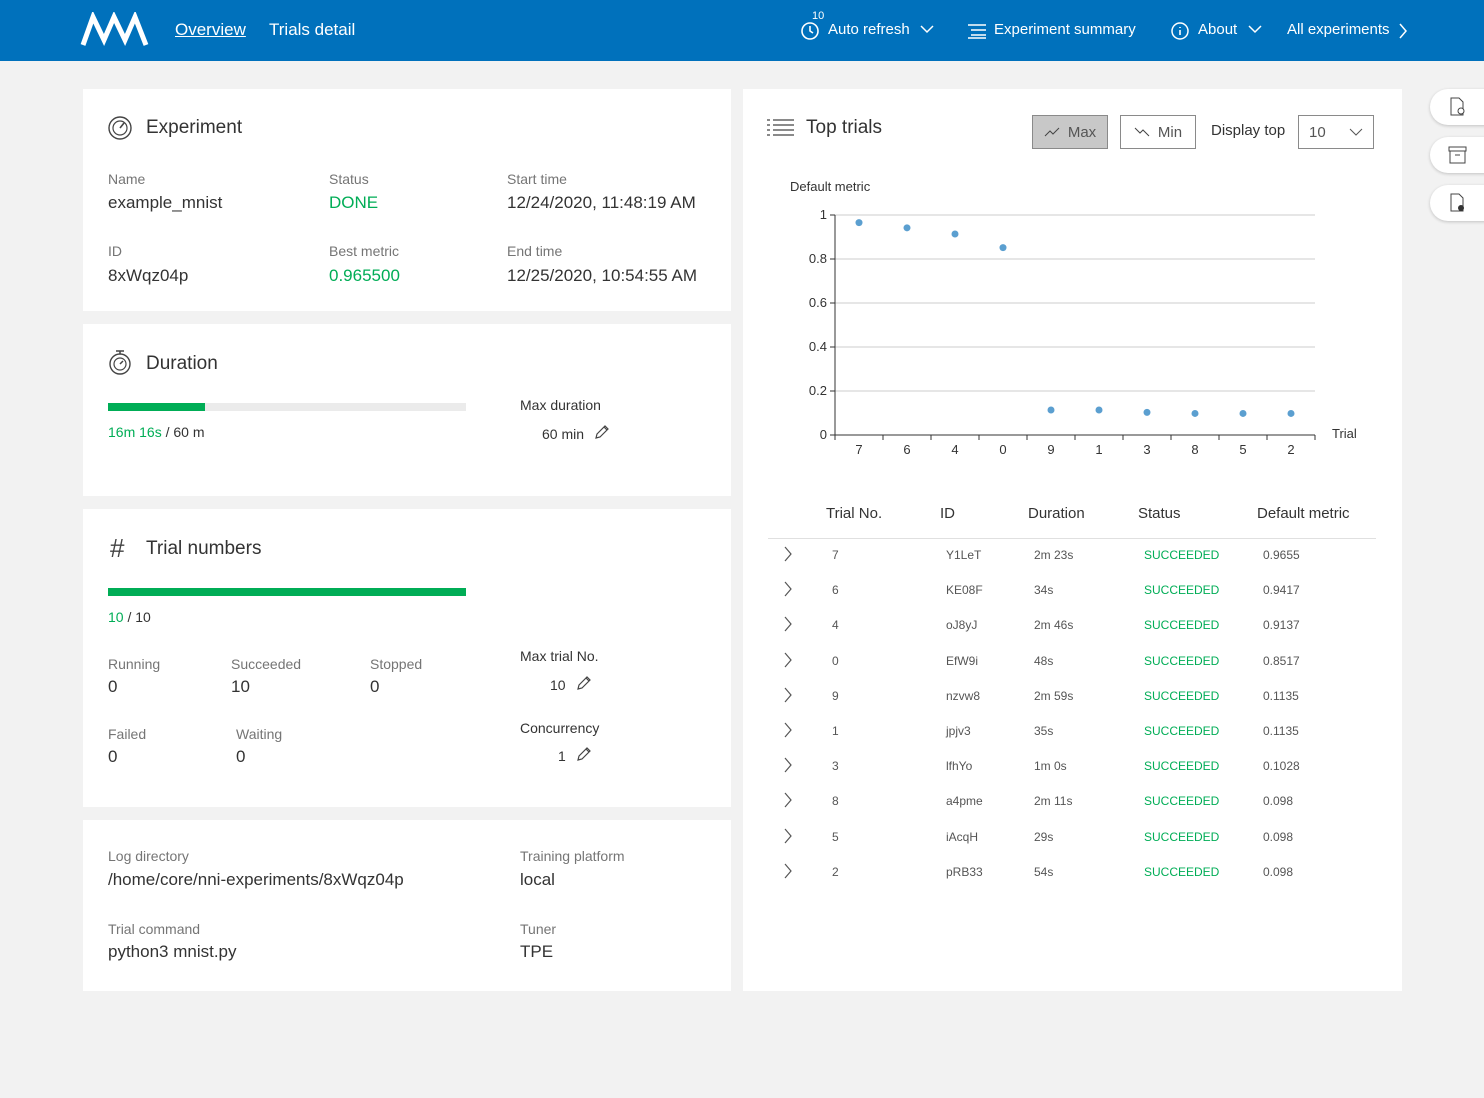 Image resolution: width=1484 pixels, height=1098 pixels. I want to click on field-value: 8xWqz04p, so click(148, 275).